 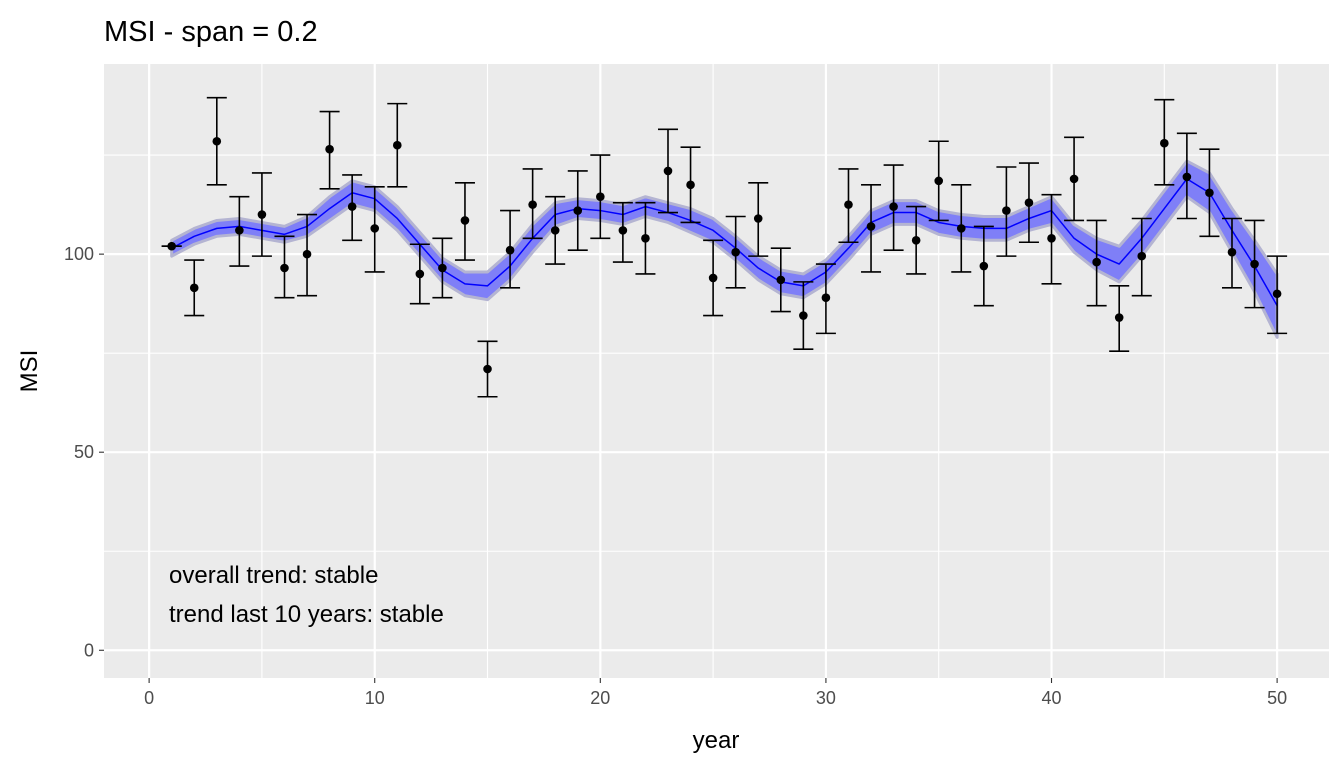 What do you see at coordinates (273, 575) in the screenshot?
I see `annotation-overall-trend: overall trend: stable` at bounding box center [273, 575].